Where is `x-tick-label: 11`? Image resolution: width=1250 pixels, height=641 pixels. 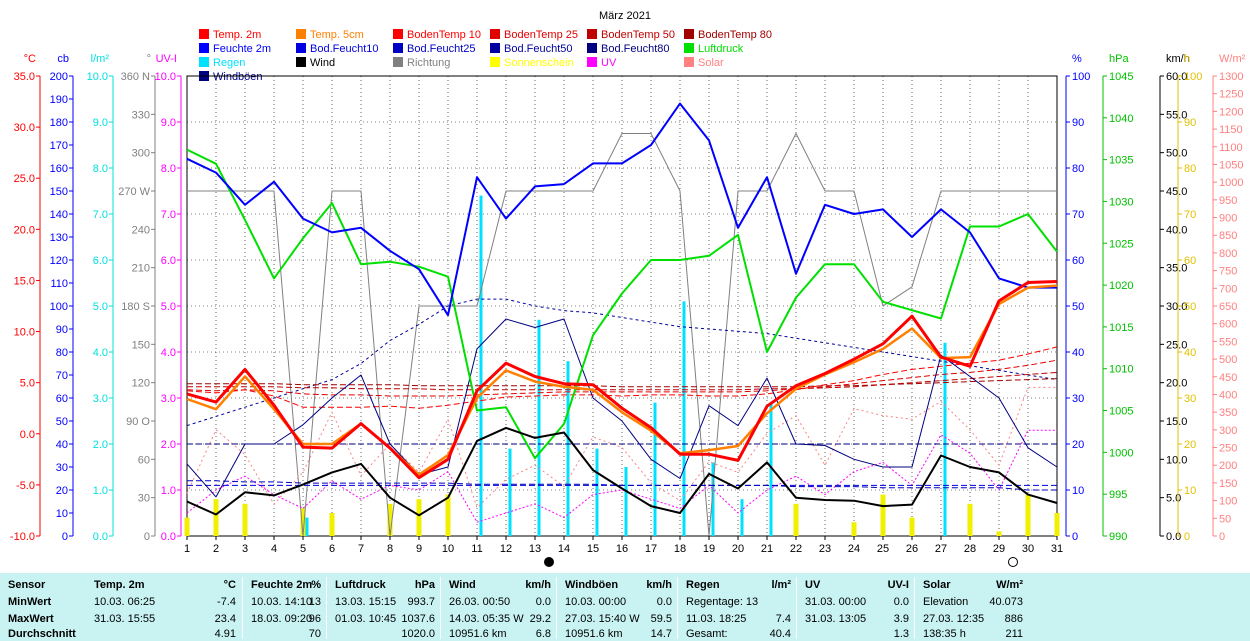
x-tick-label: 11 is located at coordinates (476, 549).